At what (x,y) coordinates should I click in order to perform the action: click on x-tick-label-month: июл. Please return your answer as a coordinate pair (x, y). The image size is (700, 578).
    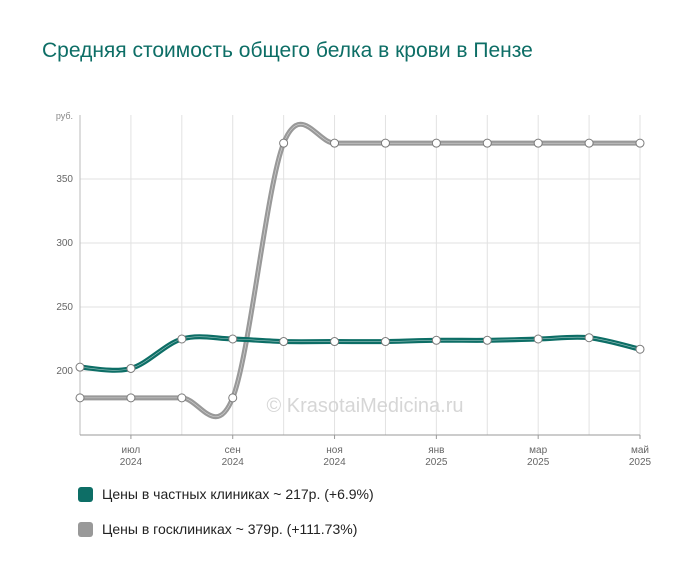
    Looking at the image, I should click on (131, 450).